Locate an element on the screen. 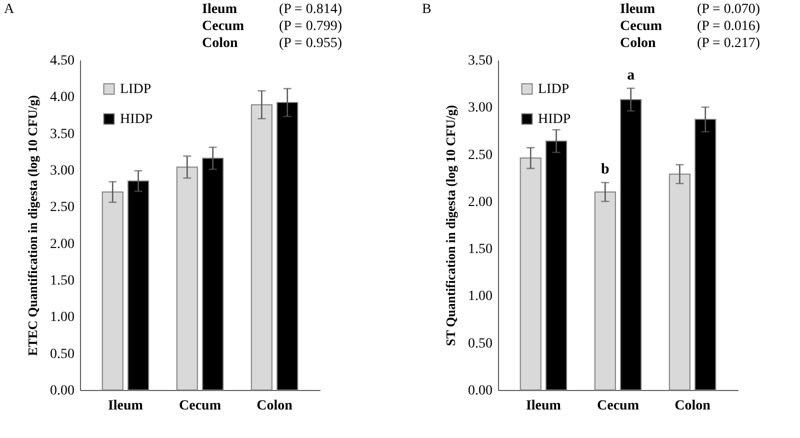  y-tick-label: 4.00 is located at coordinates (62, 98).